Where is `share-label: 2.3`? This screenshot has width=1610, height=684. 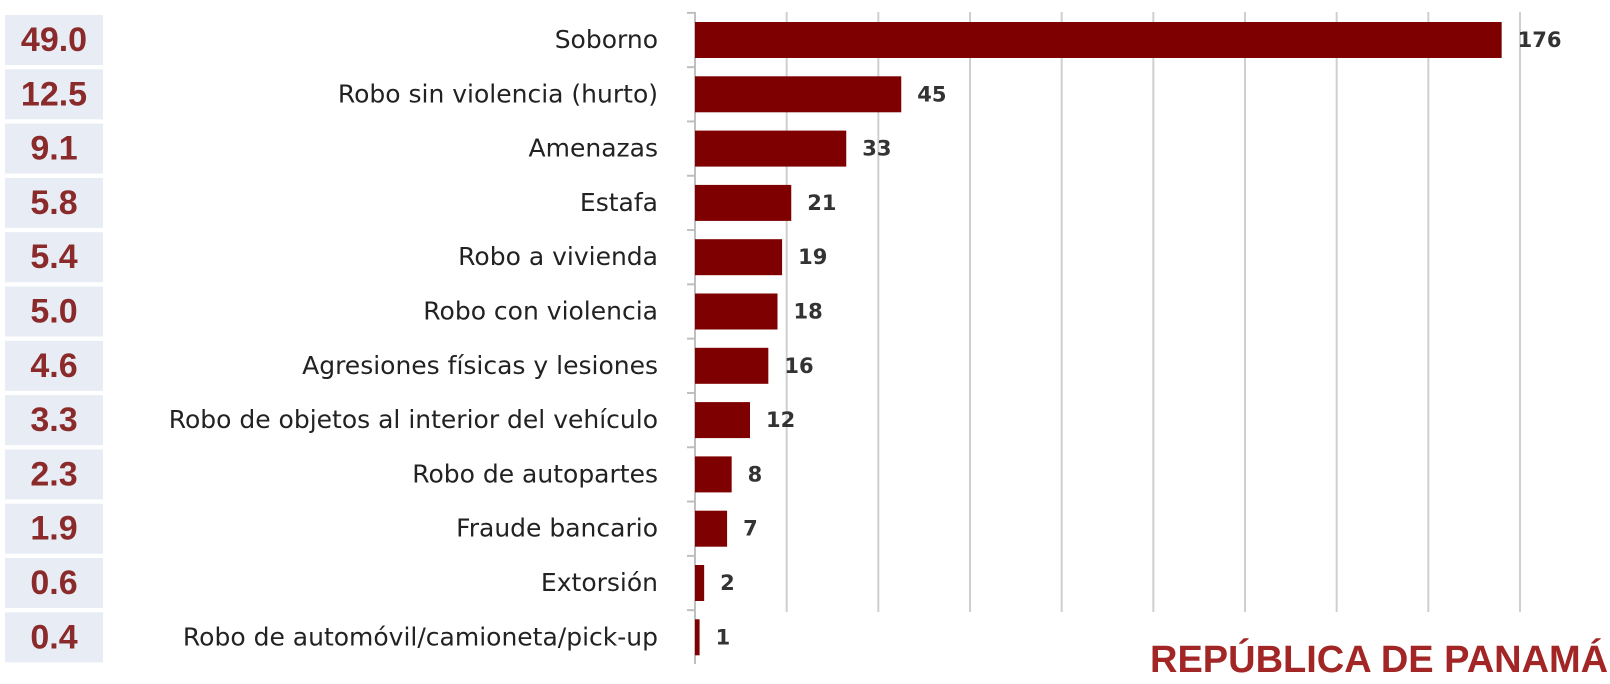 share-label: 2.3 is located at coordinates (53, 474).